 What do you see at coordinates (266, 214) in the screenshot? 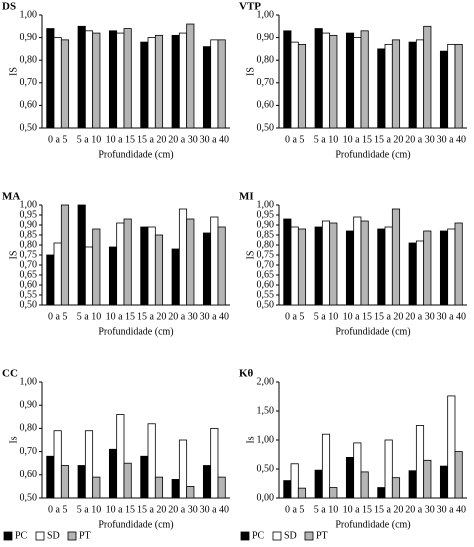
I see `y-tick-label: 0,95` at bounding box center [266, 214].